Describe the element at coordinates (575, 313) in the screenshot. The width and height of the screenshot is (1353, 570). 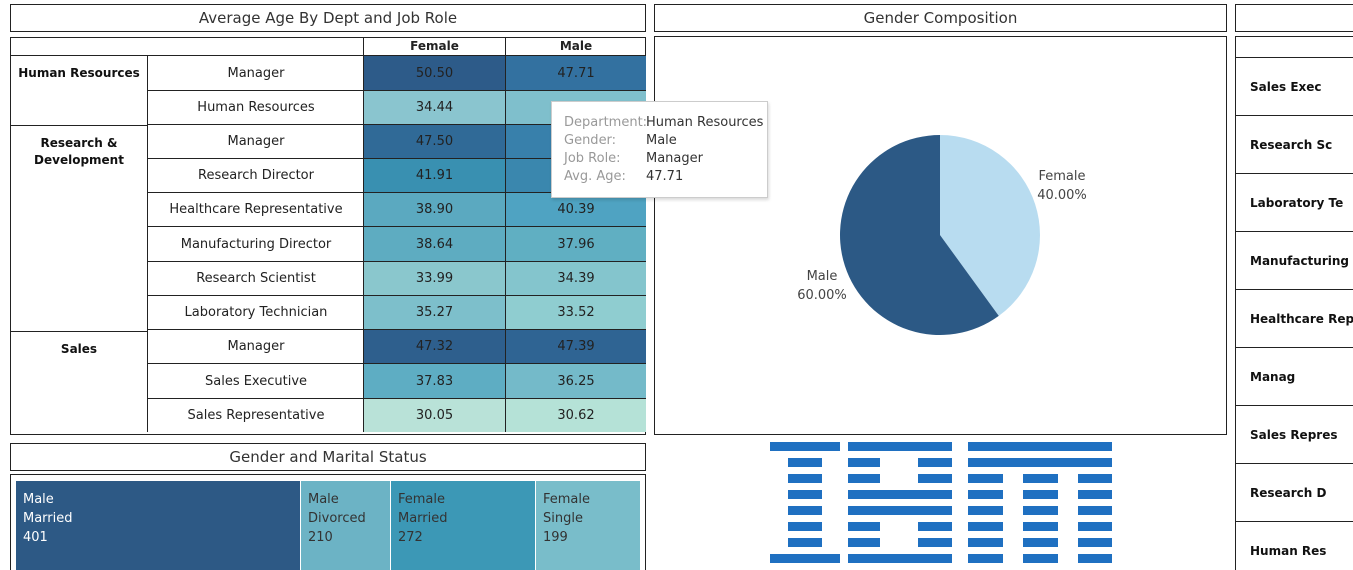
I see `cell-male-avg-age: 33.52` at that location.